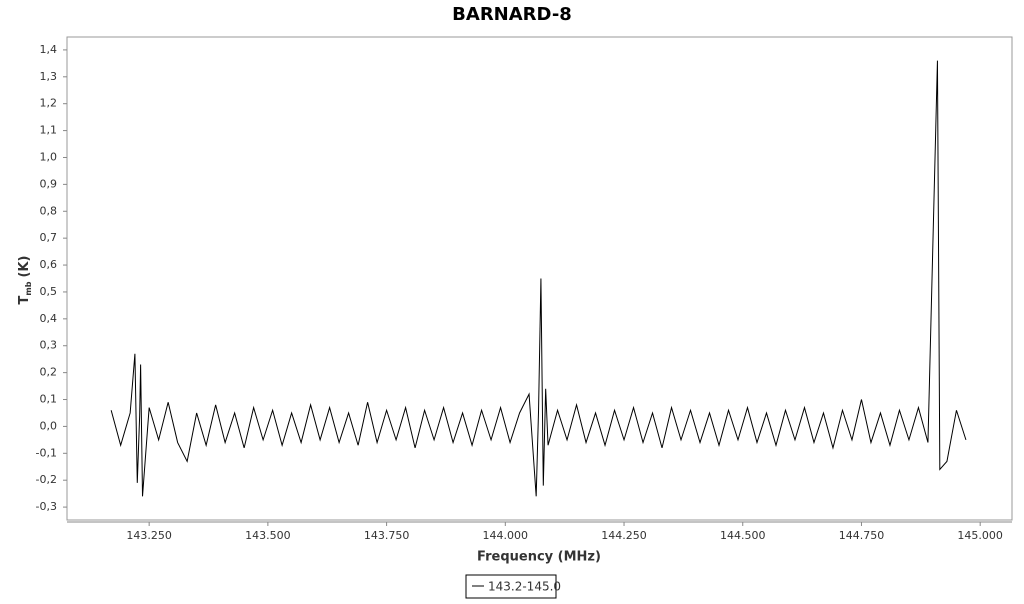 The width and height of the screenshot is (1024, 604). What do you see at coordinates (49, 237) in the screenshot?
I see `y-tick-label: 0,7` at bounding box center [49, 237].